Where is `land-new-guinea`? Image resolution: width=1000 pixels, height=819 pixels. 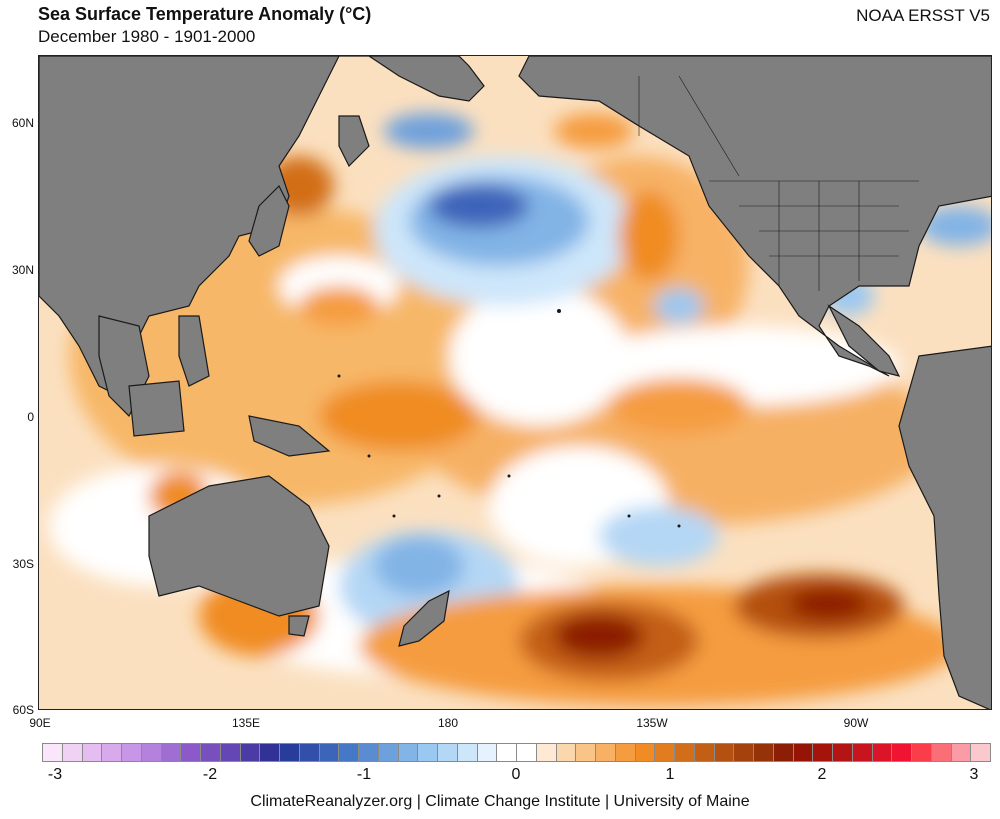 land-new-guinea is located at coordinates (289, 436).